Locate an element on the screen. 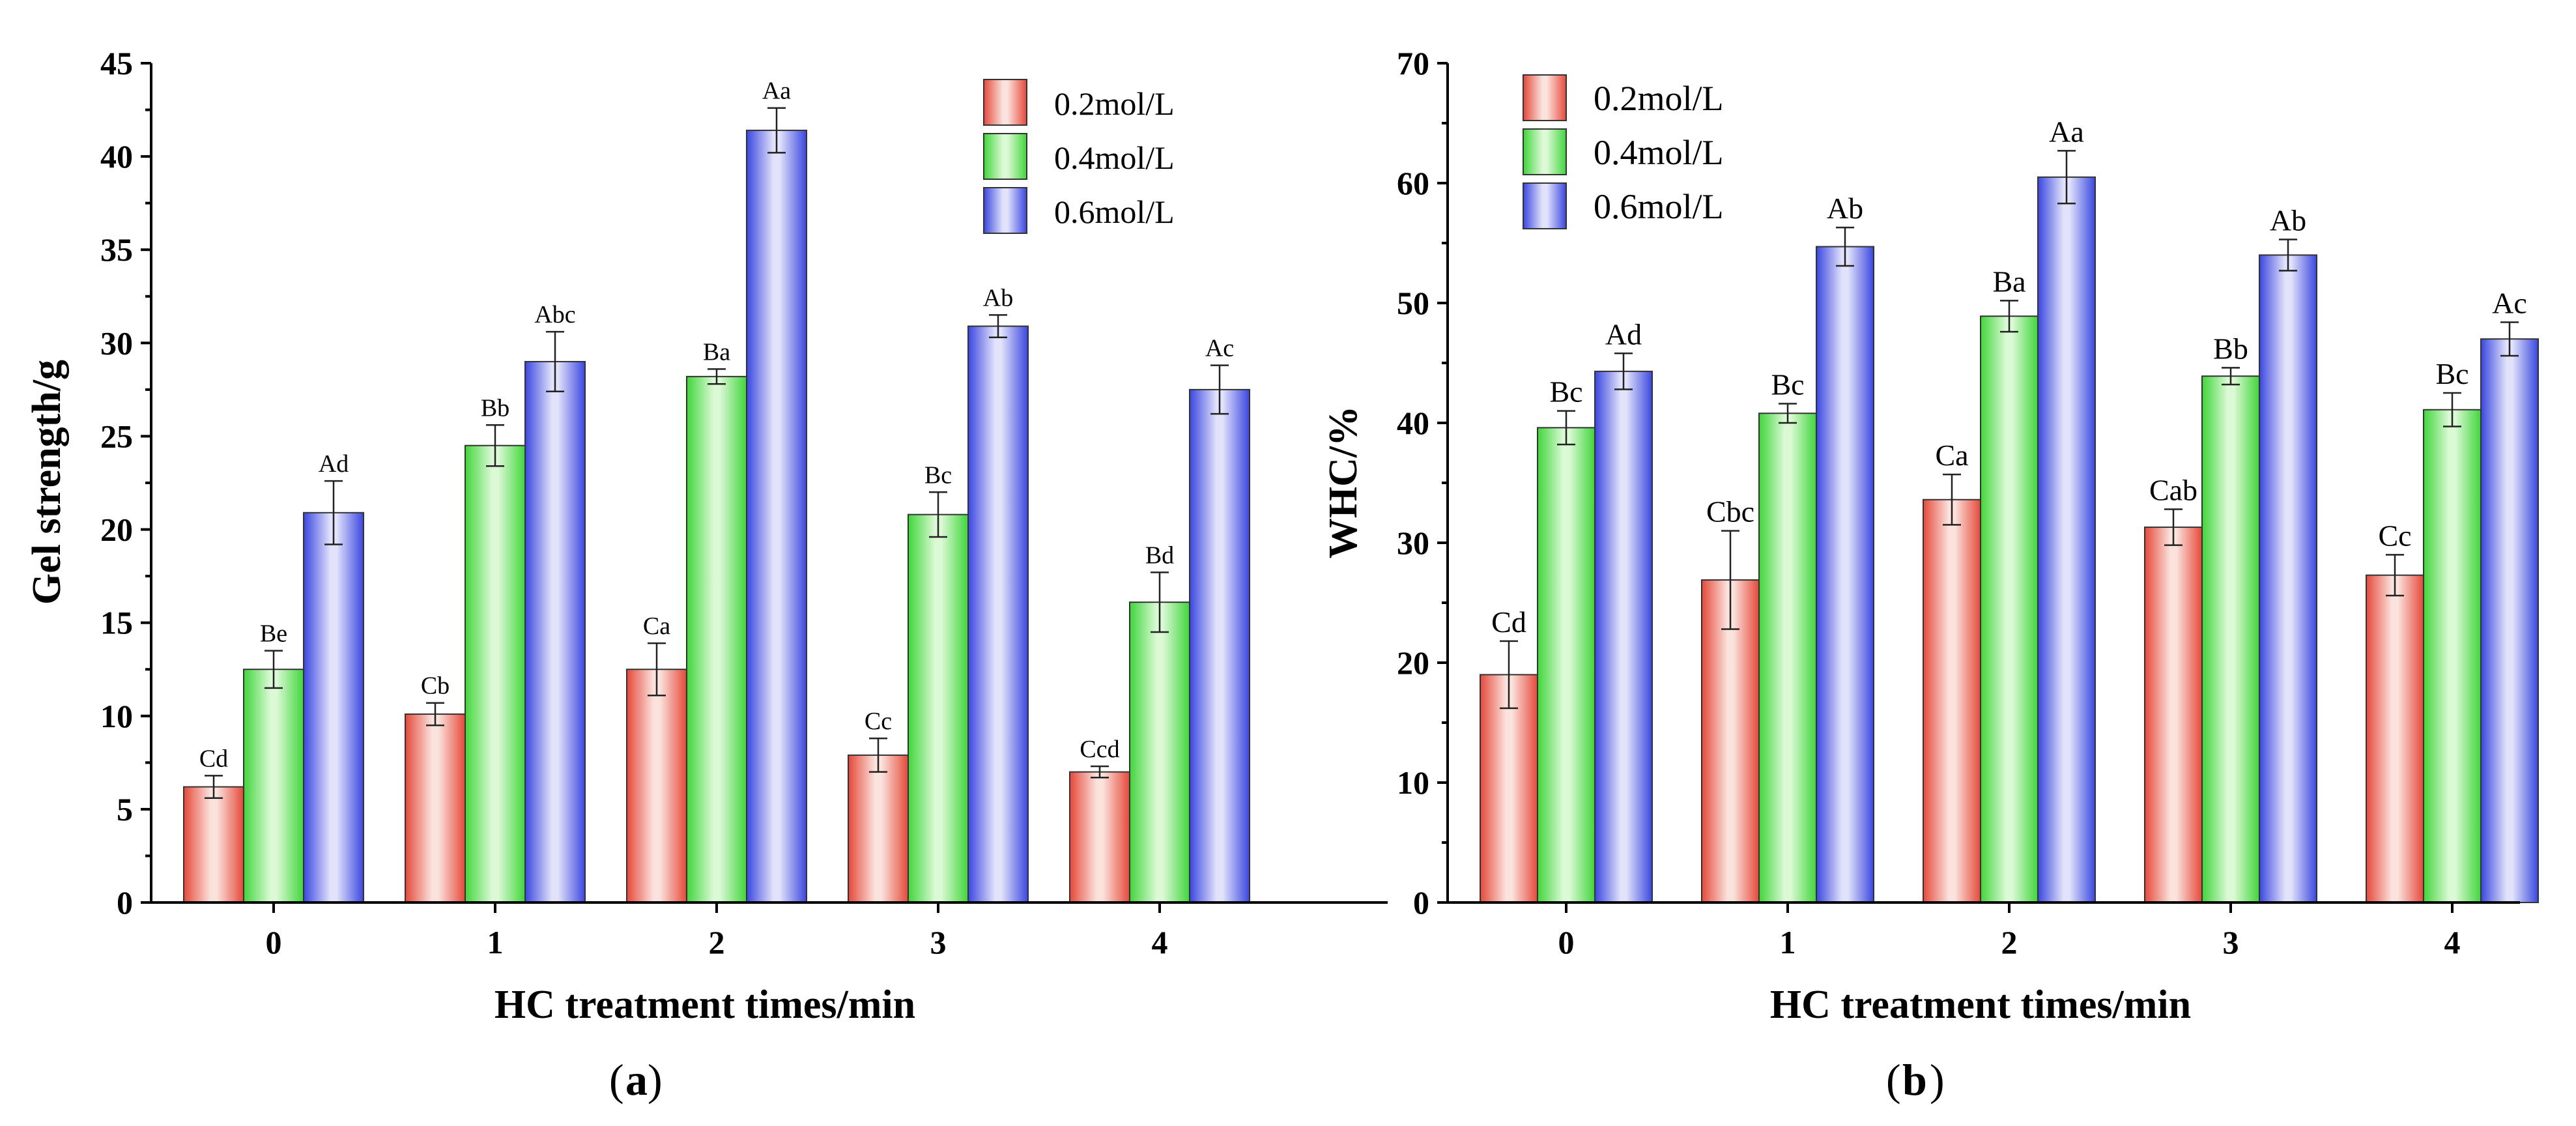 The image size is (2576, 1126). chart-a-y-tick-label: 20 is located at coordinates (116, 530).